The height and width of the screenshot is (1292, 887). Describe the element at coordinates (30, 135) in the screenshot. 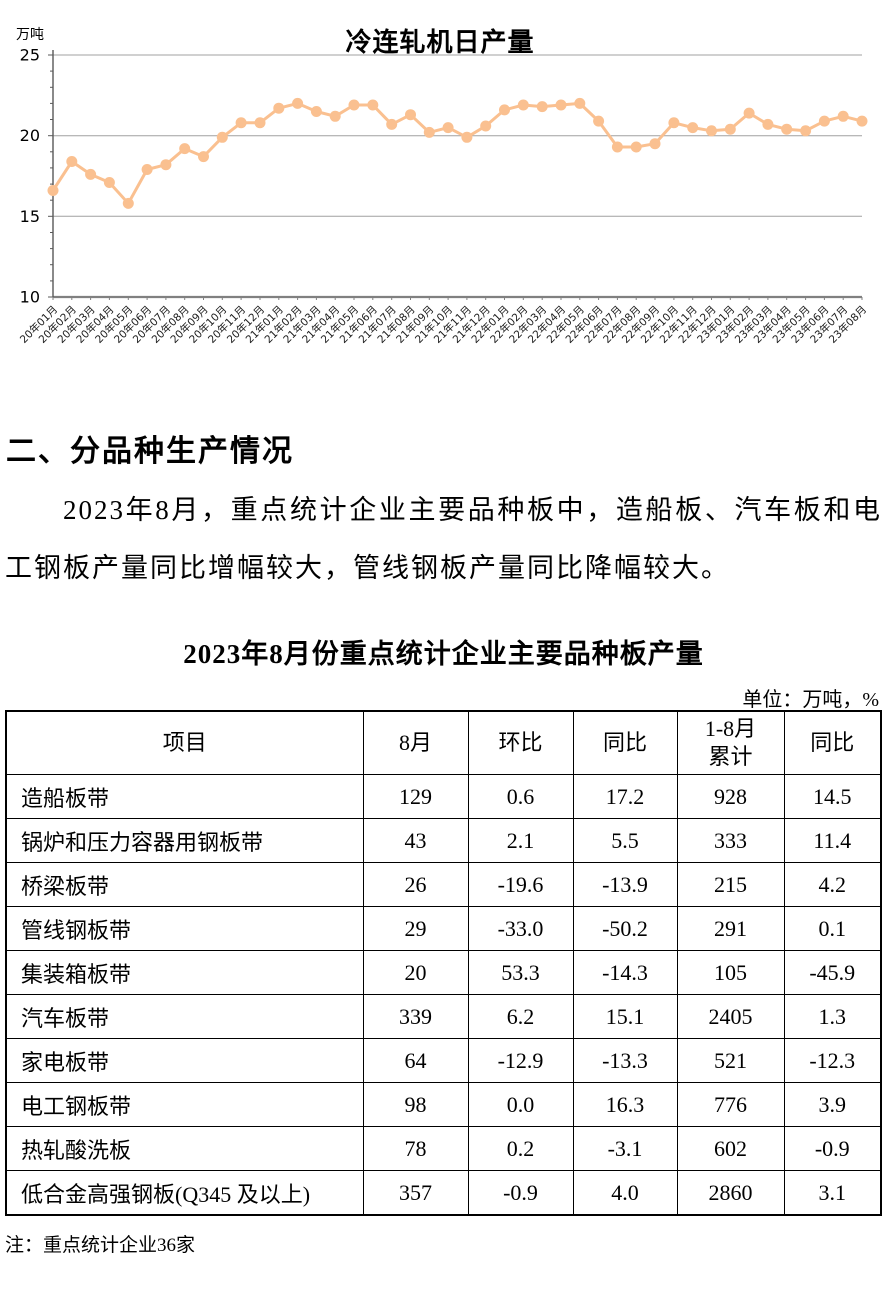

I see `y-axis-tick-label: 20` at that location.